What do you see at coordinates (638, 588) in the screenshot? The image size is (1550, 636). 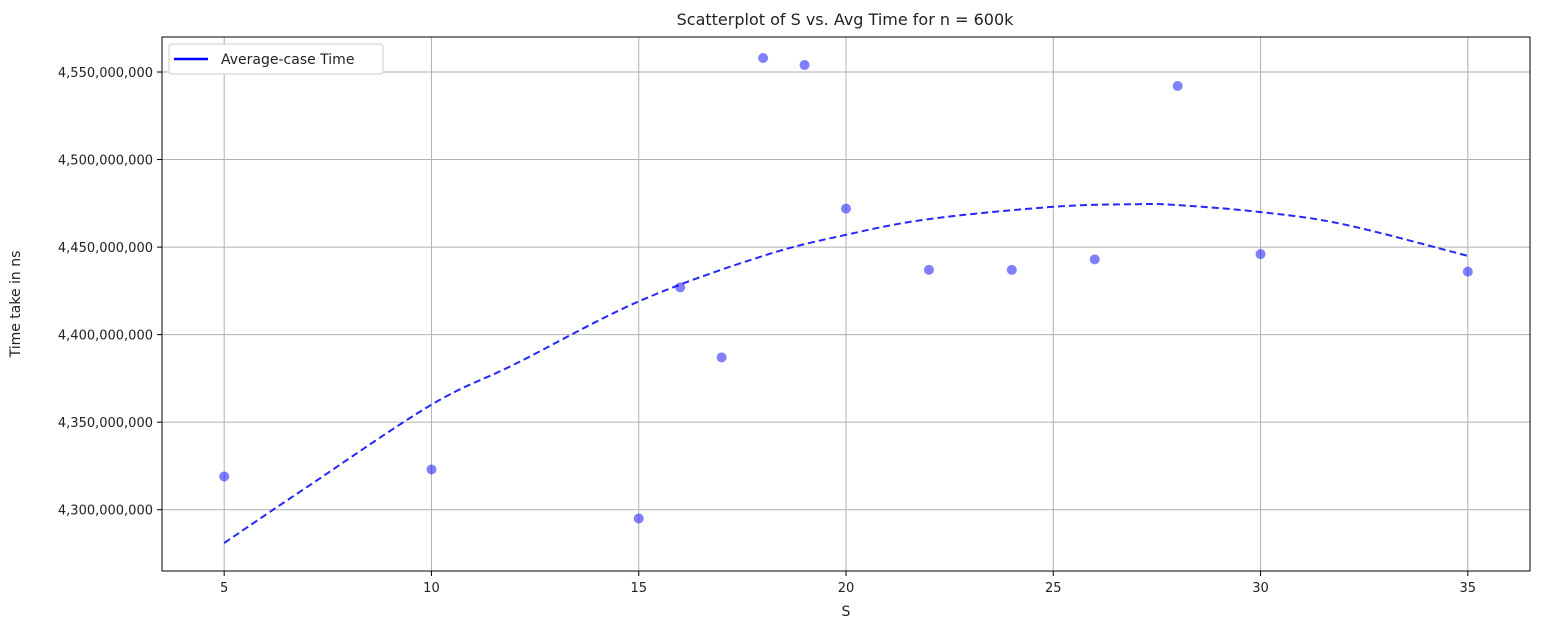 I see `x-tick-label: 15` at bounding box center [638, 588].